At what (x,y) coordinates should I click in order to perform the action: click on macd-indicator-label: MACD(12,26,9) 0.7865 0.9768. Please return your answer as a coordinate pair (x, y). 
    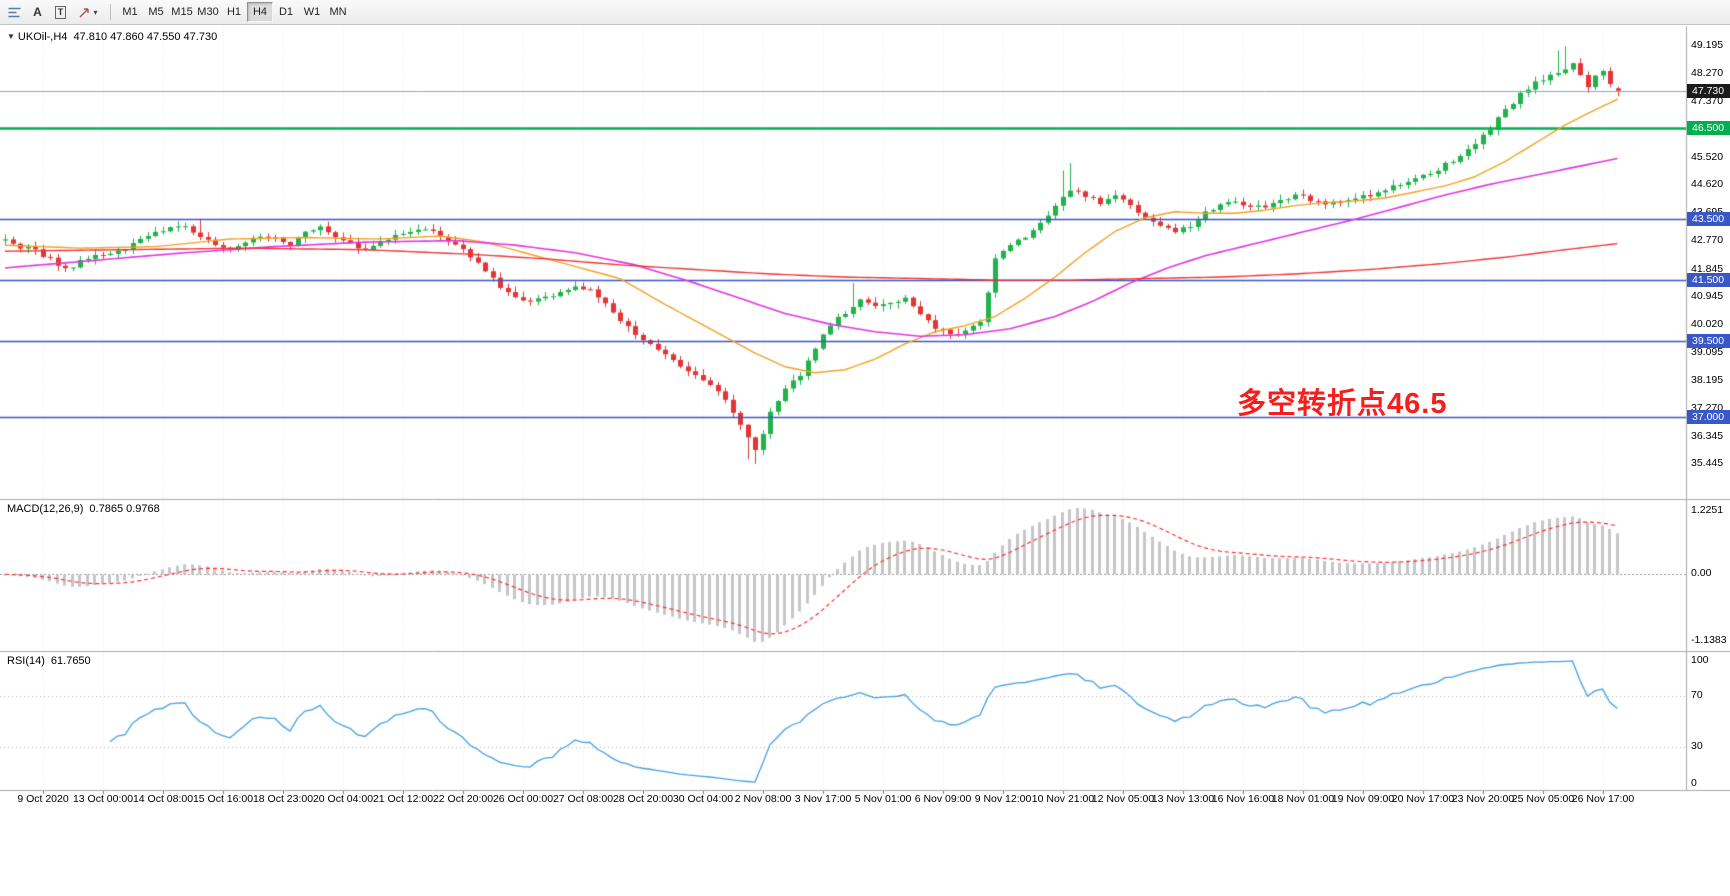
    Looking at the image, I should click on (83, 509).